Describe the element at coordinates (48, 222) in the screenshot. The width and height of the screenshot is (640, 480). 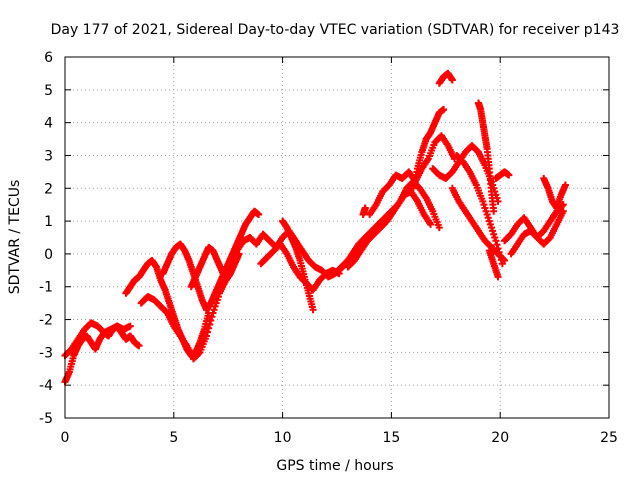
I see `y-tick-label: 1` at that location.